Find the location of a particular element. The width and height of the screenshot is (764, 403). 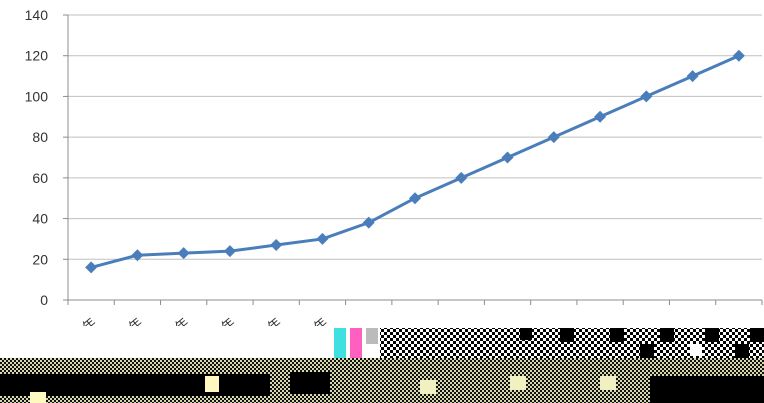

y-tick-label: 20 is located at coordinates (40, 259).